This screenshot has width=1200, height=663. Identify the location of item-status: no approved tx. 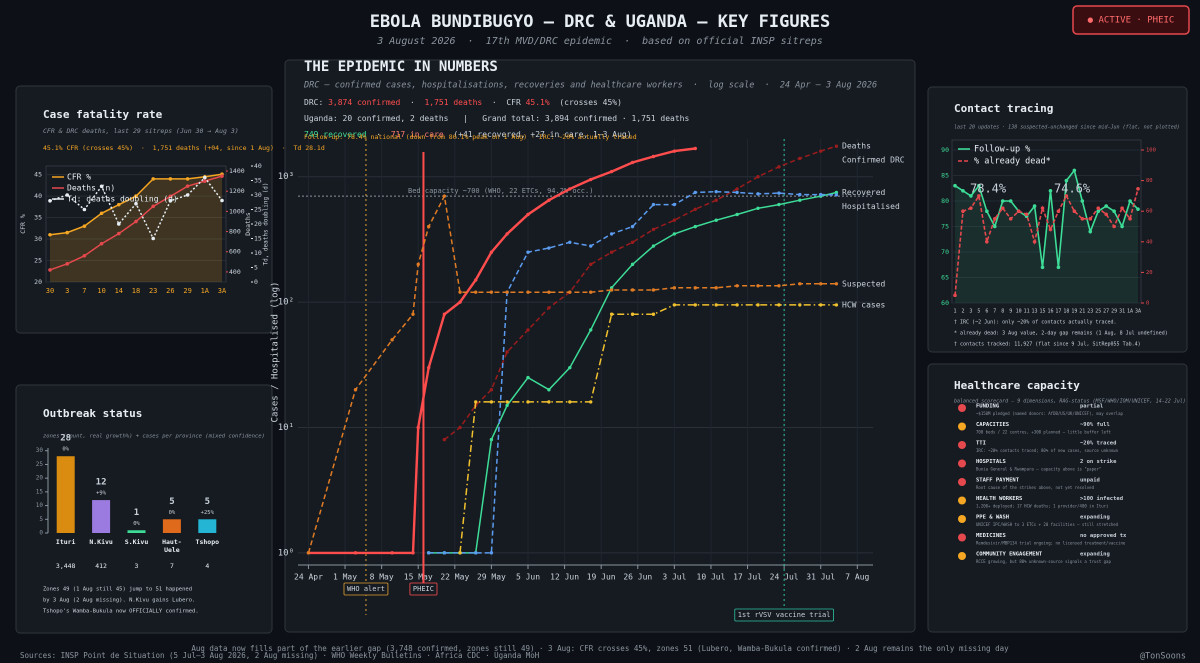
(1103, 536).